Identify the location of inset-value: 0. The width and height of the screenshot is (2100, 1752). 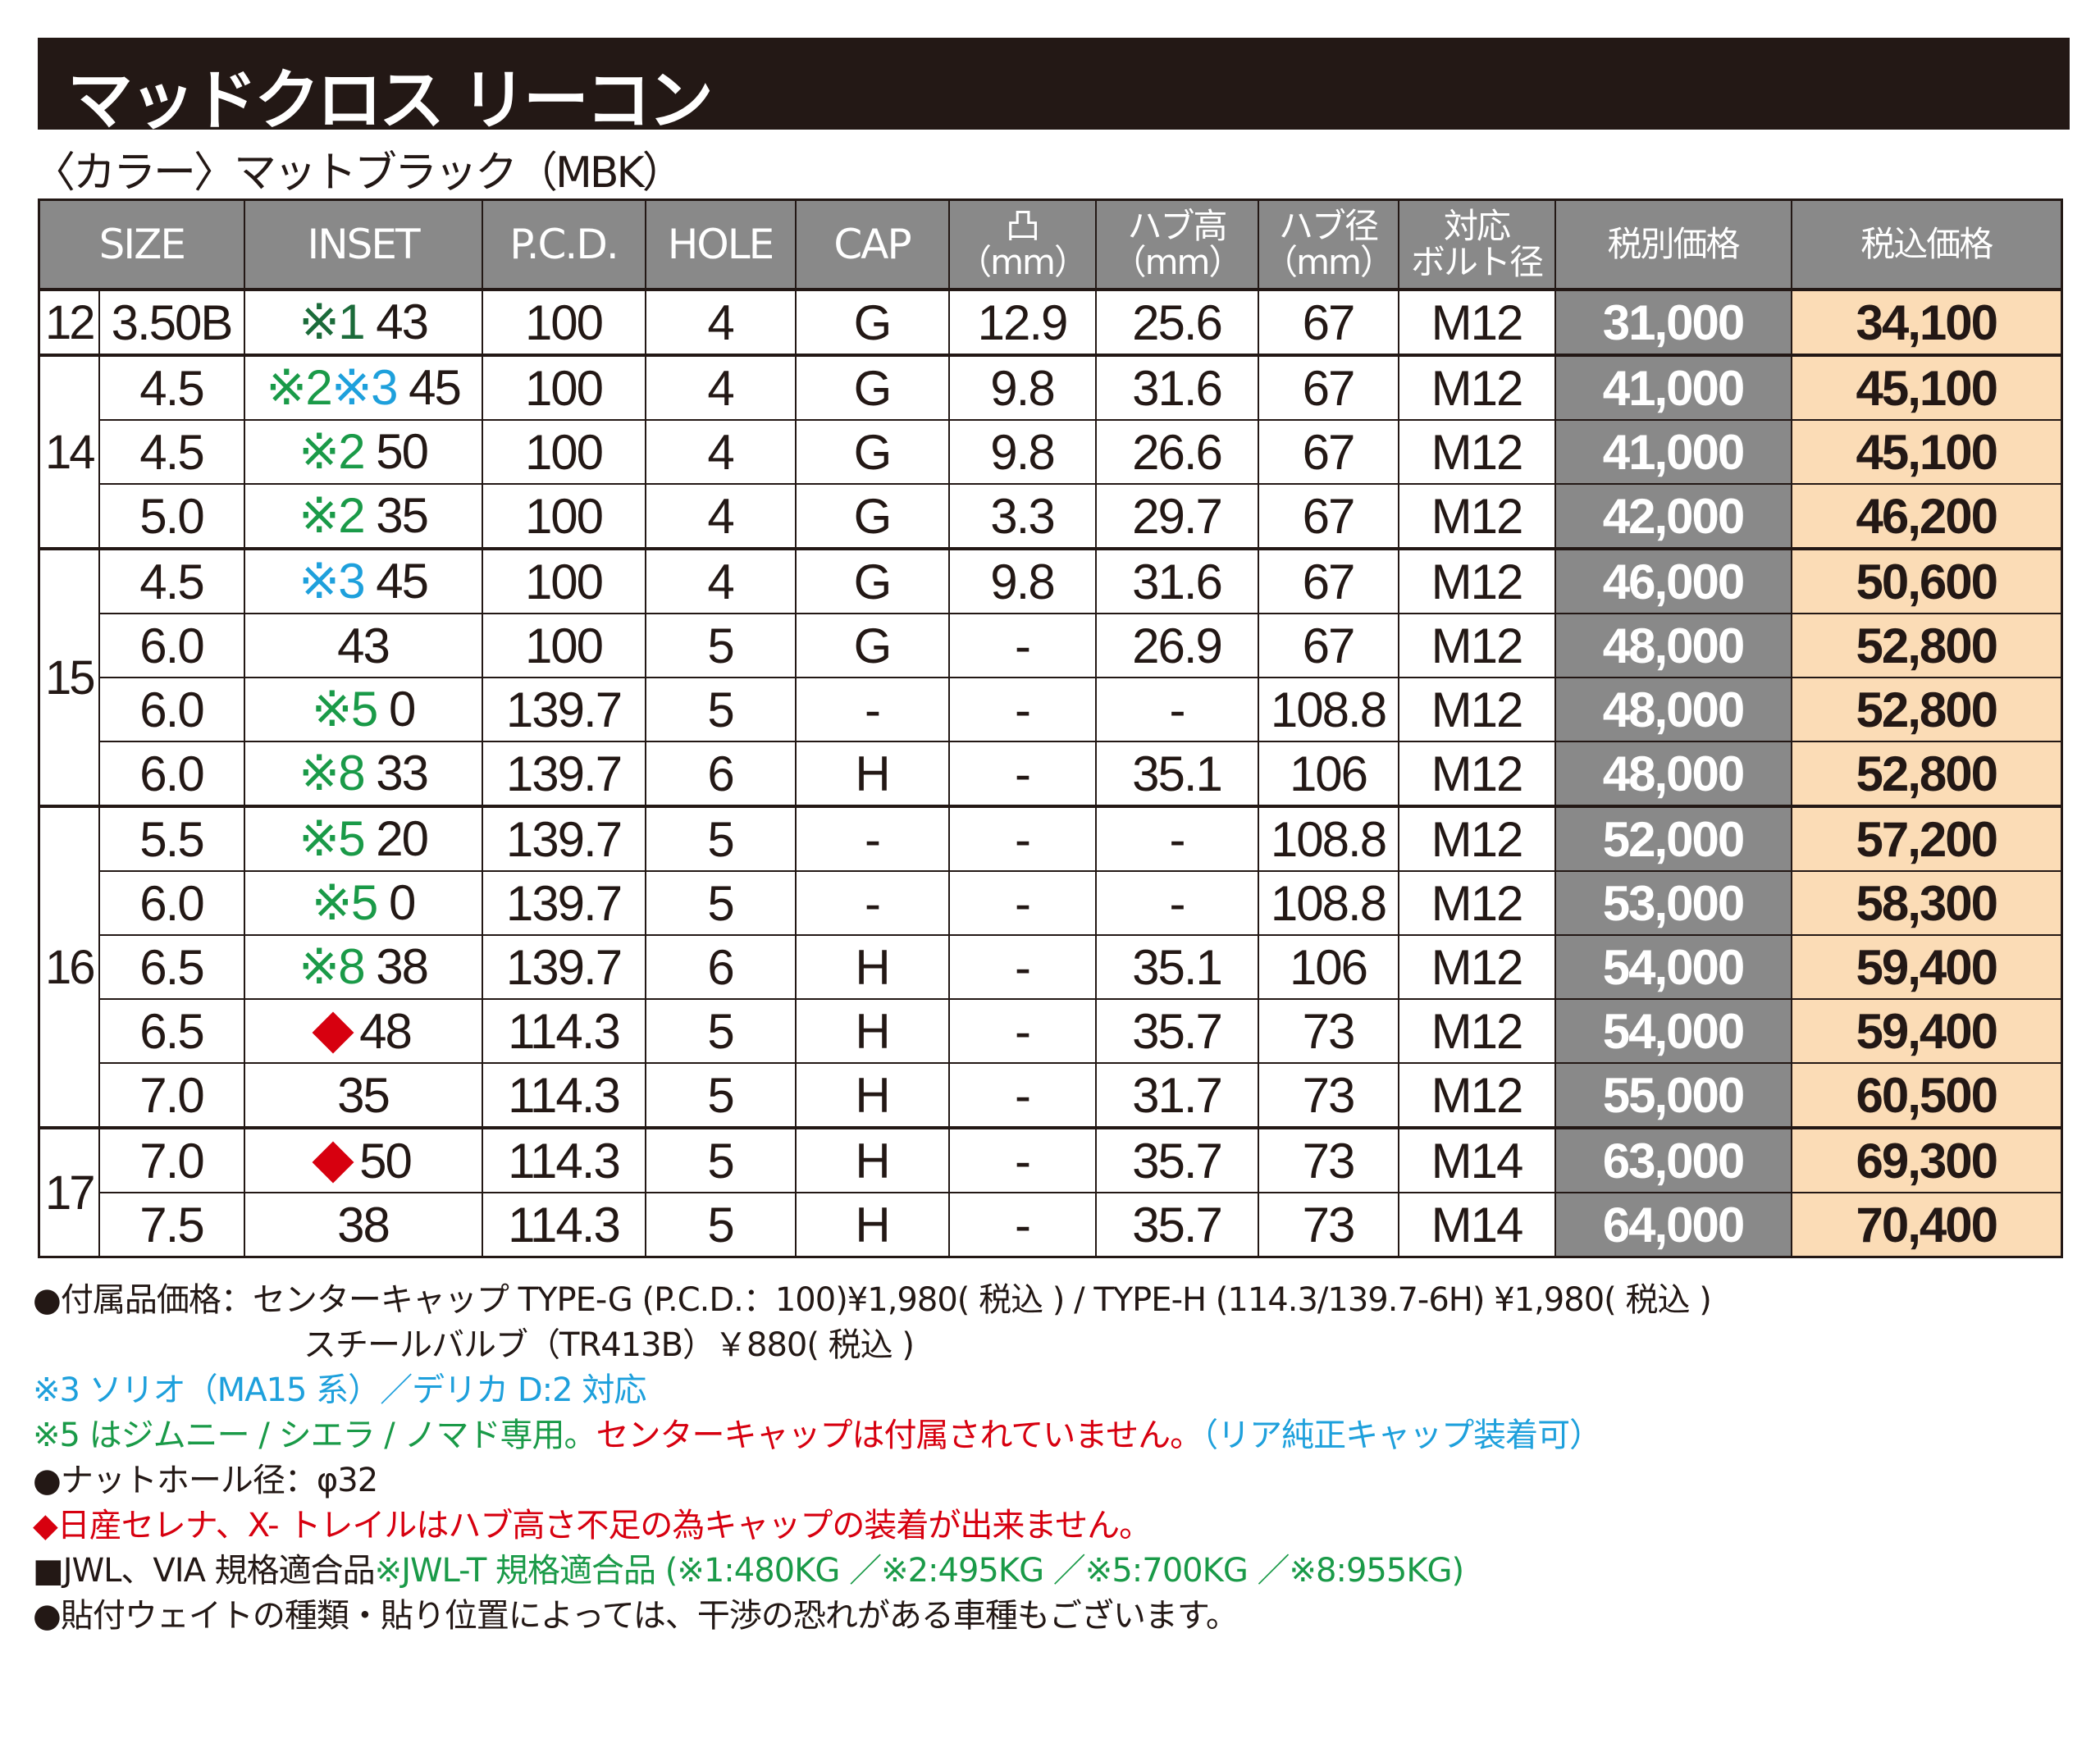
(402, 709).